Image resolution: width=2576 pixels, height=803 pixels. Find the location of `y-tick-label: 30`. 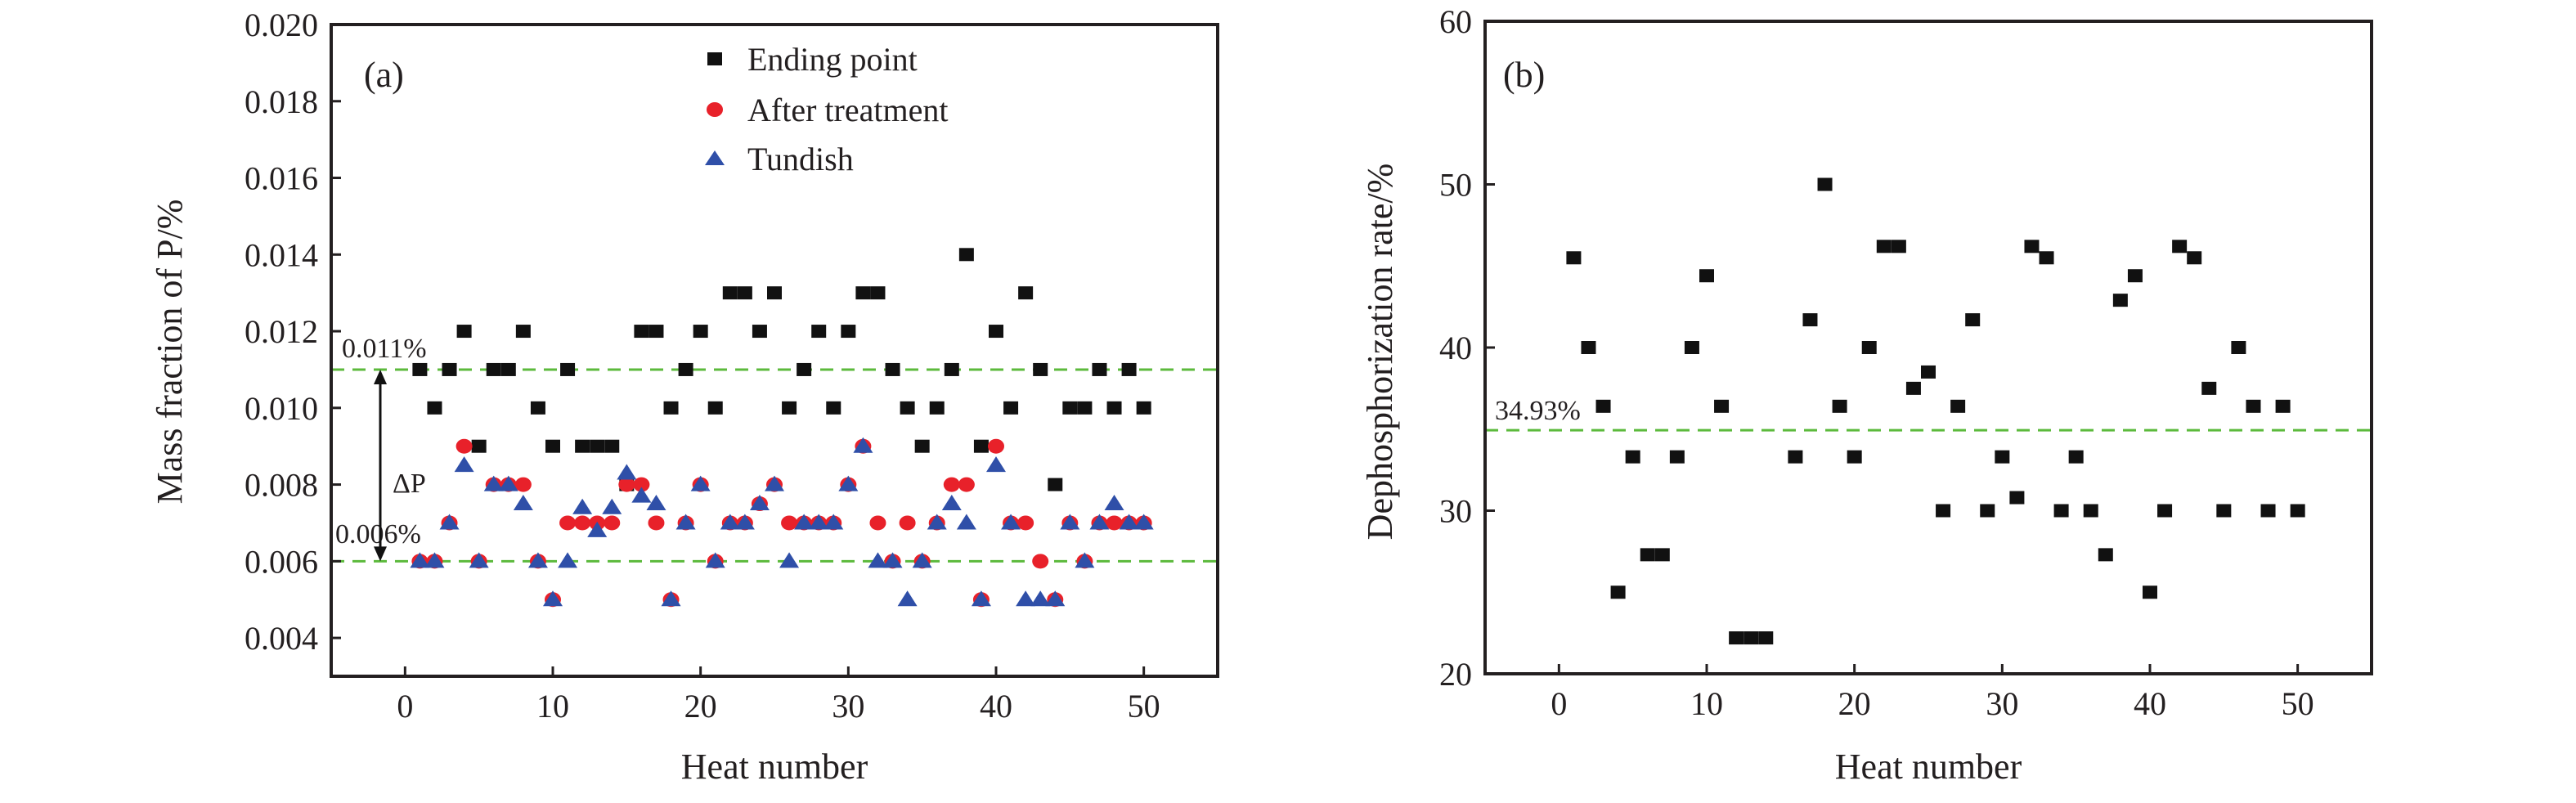

y-tick-label: 30 is located at coordinates (1456, 512).